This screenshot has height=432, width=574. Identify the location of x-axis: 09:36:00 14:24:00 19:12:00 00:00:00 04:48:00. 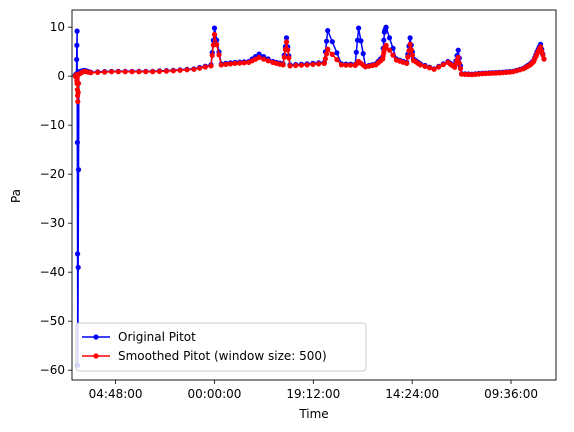
(313, 390).